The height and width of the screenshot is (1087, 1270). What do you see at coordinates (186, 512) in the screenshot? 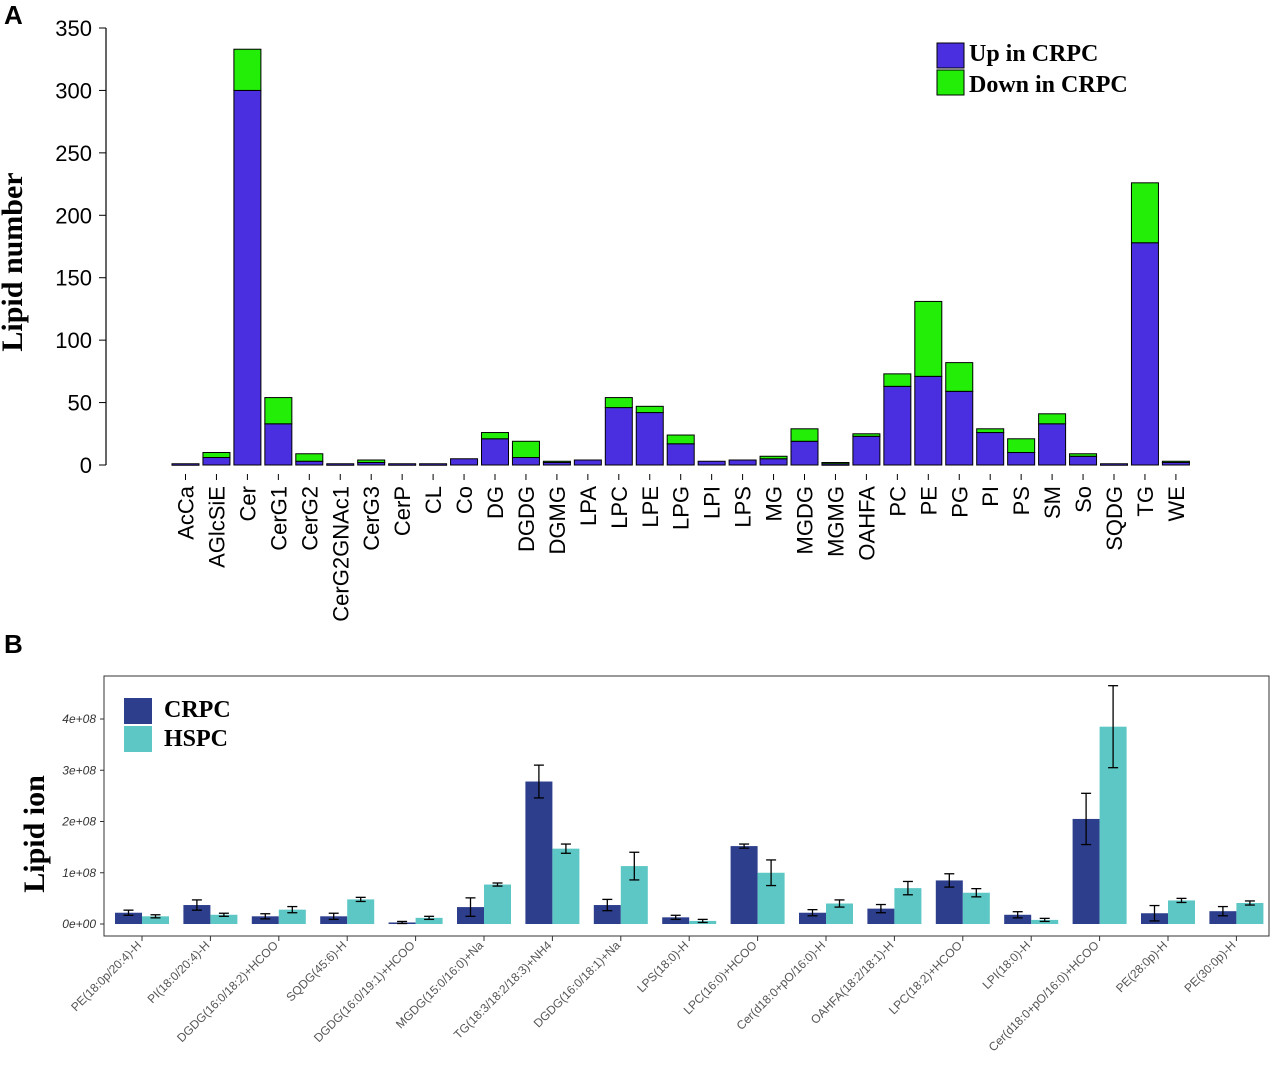
I see `chart-a-xtick-label: AcCa` at bounding box center [186, 512].